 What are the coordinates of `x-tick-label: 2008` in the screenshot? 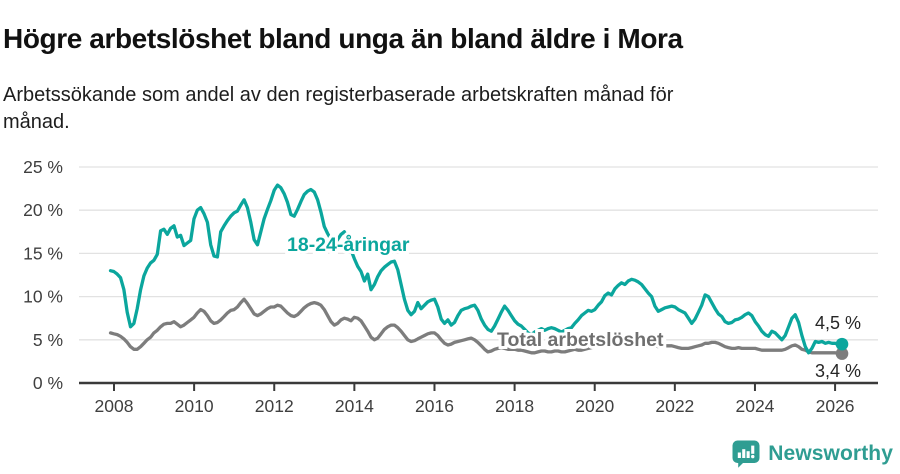 It's located at (114, 406).